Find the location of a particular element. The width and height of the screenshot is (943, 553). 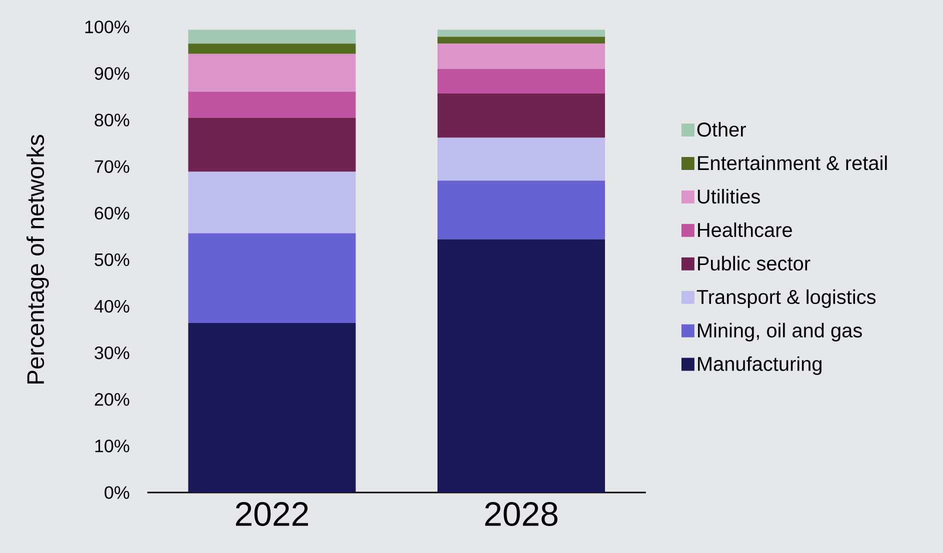

legend-label: Other is located at coordinates (721, 129).